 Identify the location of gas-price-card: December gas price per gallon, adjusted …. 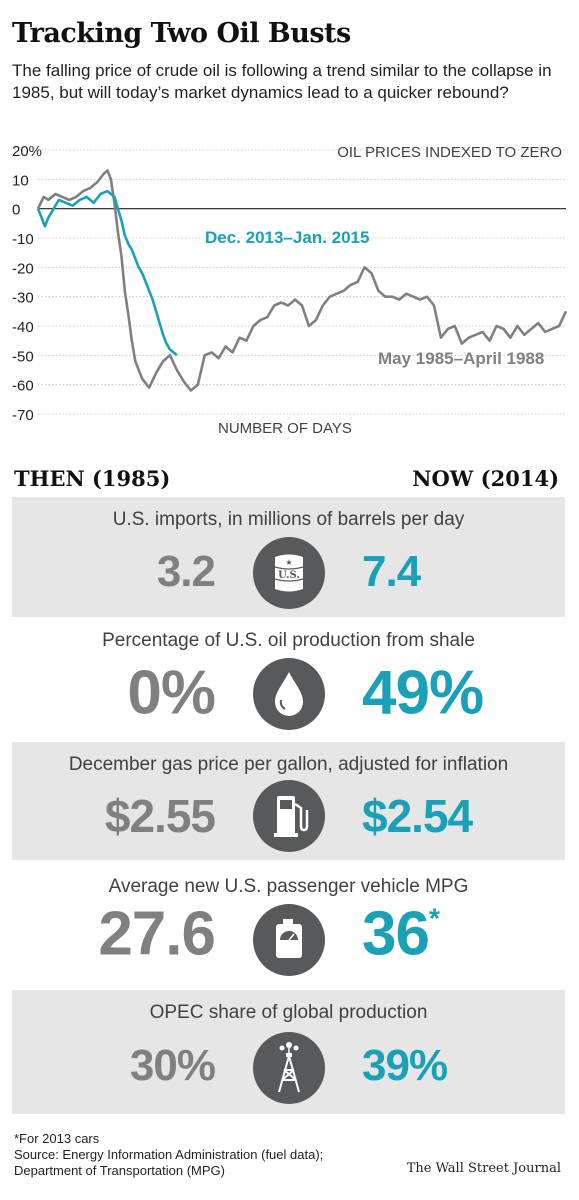
(288, 801).